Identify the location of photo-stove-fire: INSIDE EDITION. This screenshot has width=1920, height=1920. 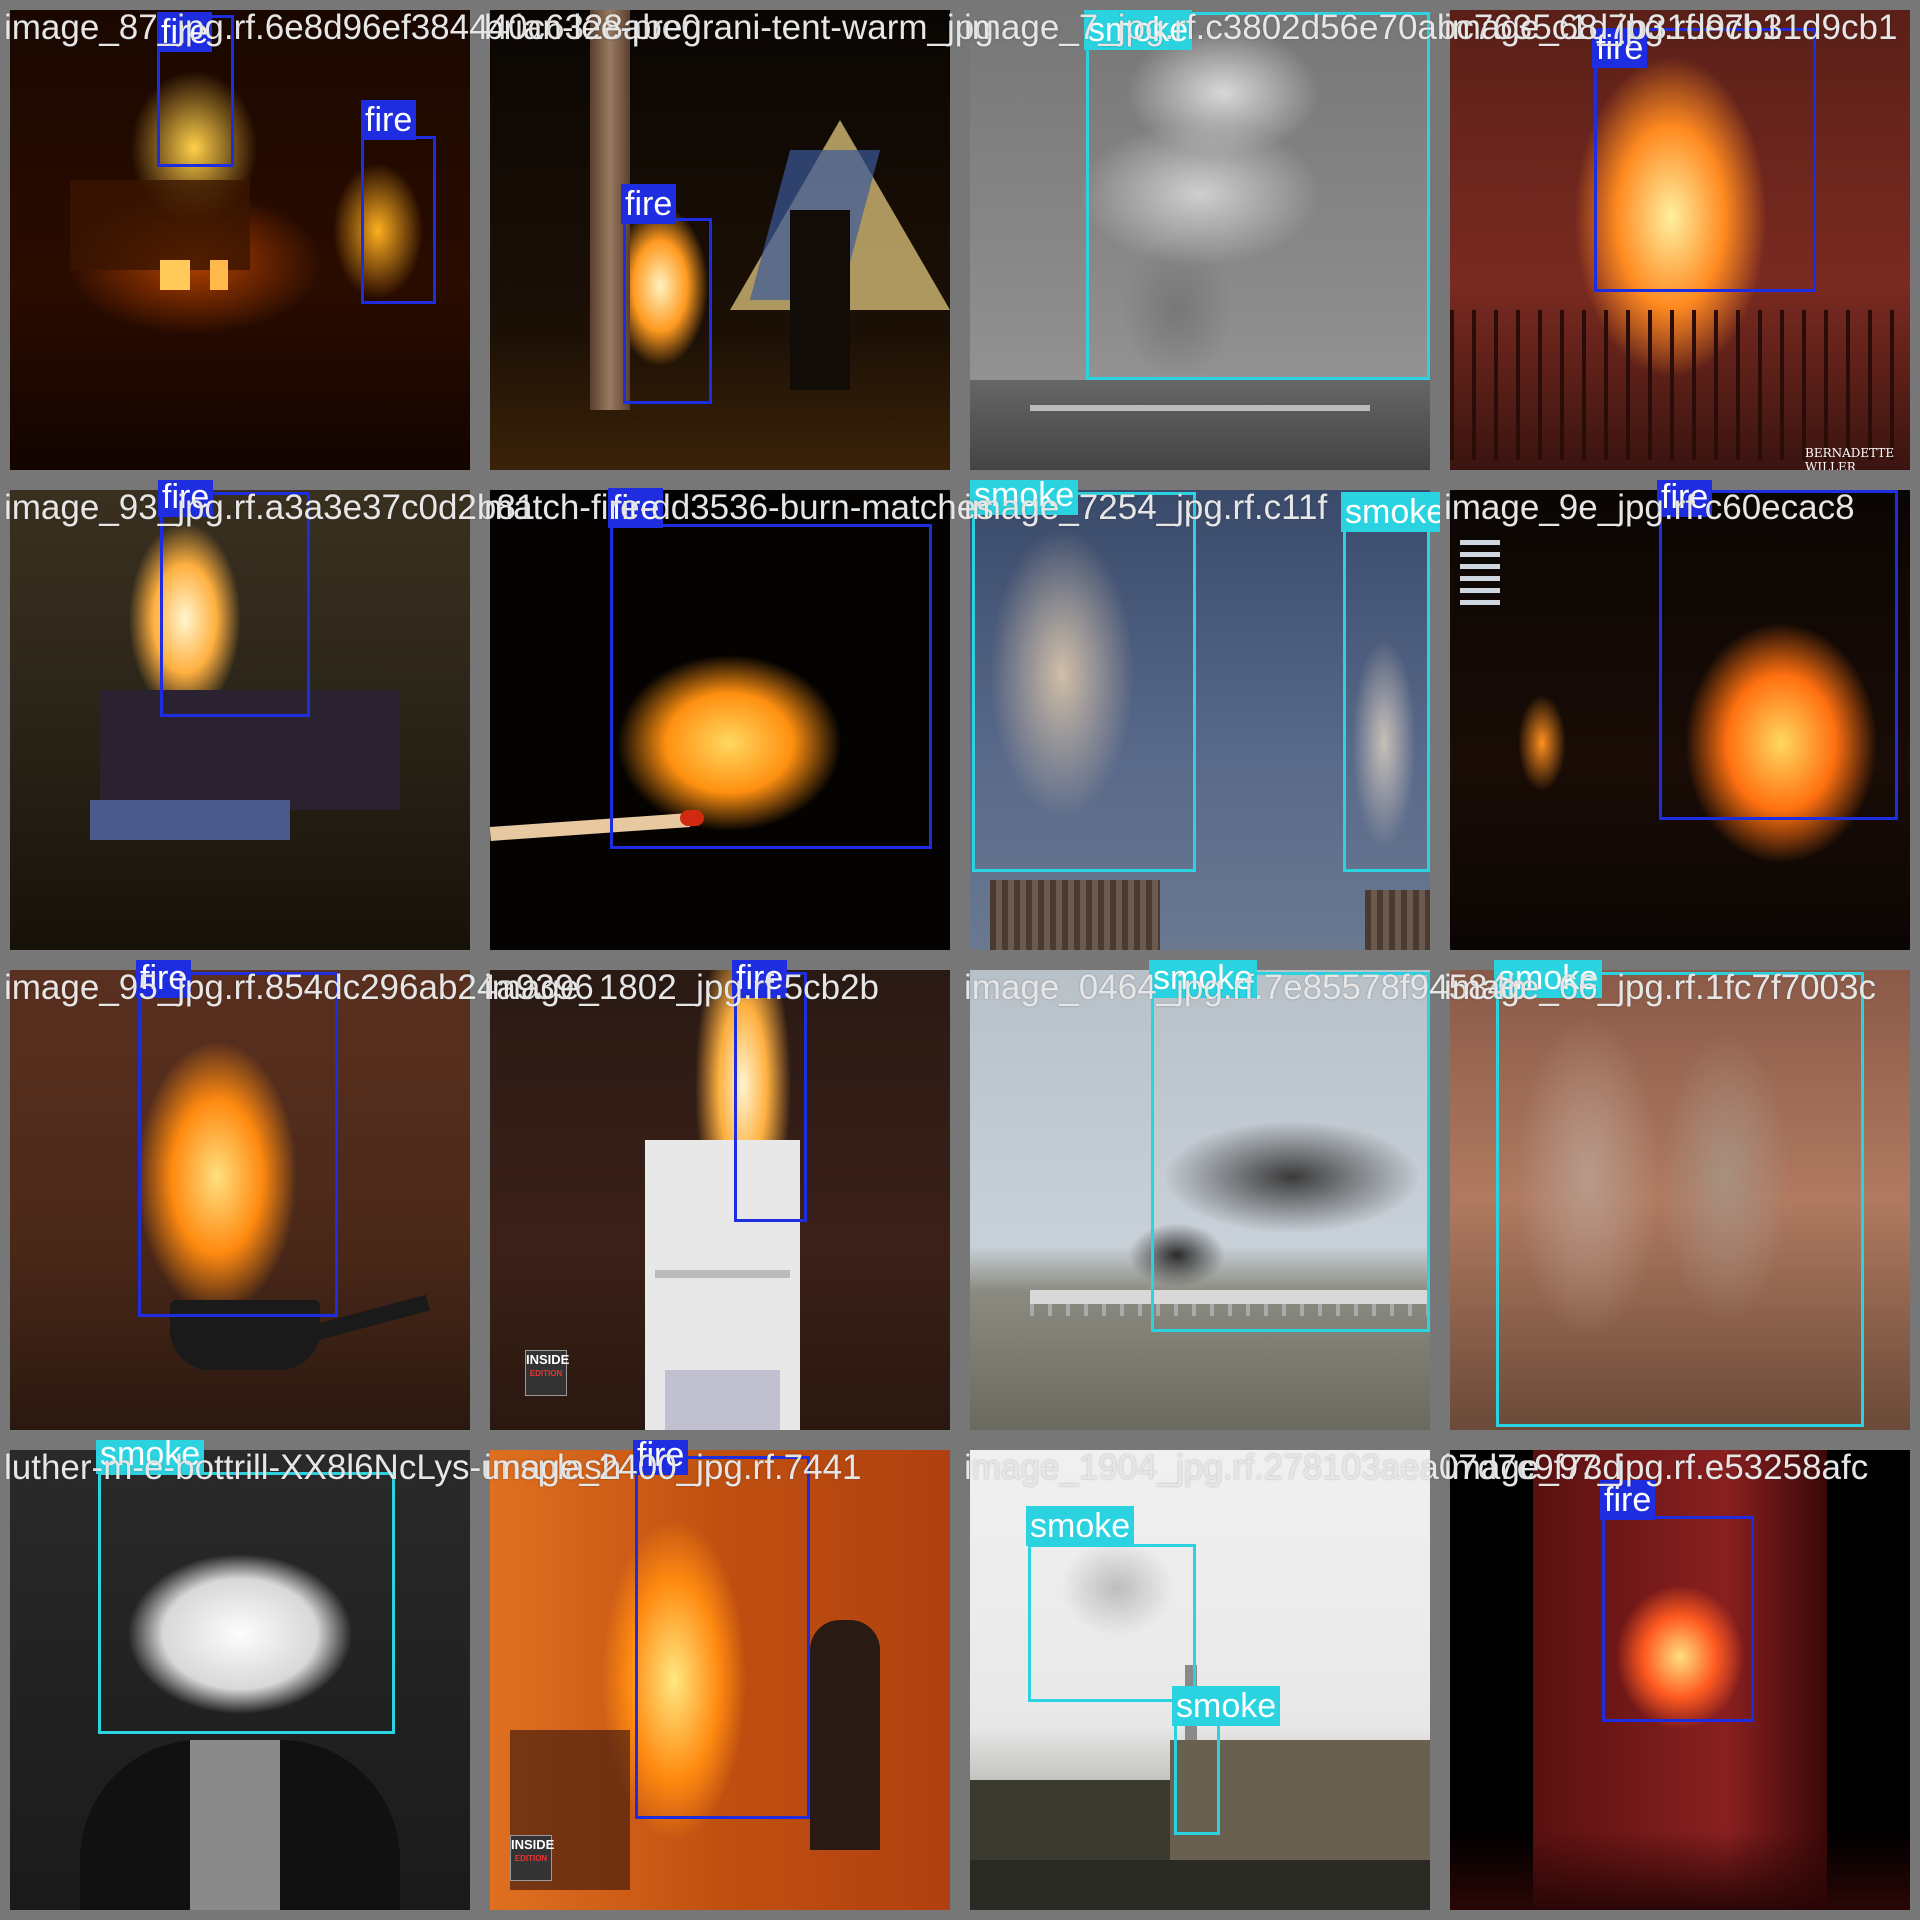
(720, 1200).